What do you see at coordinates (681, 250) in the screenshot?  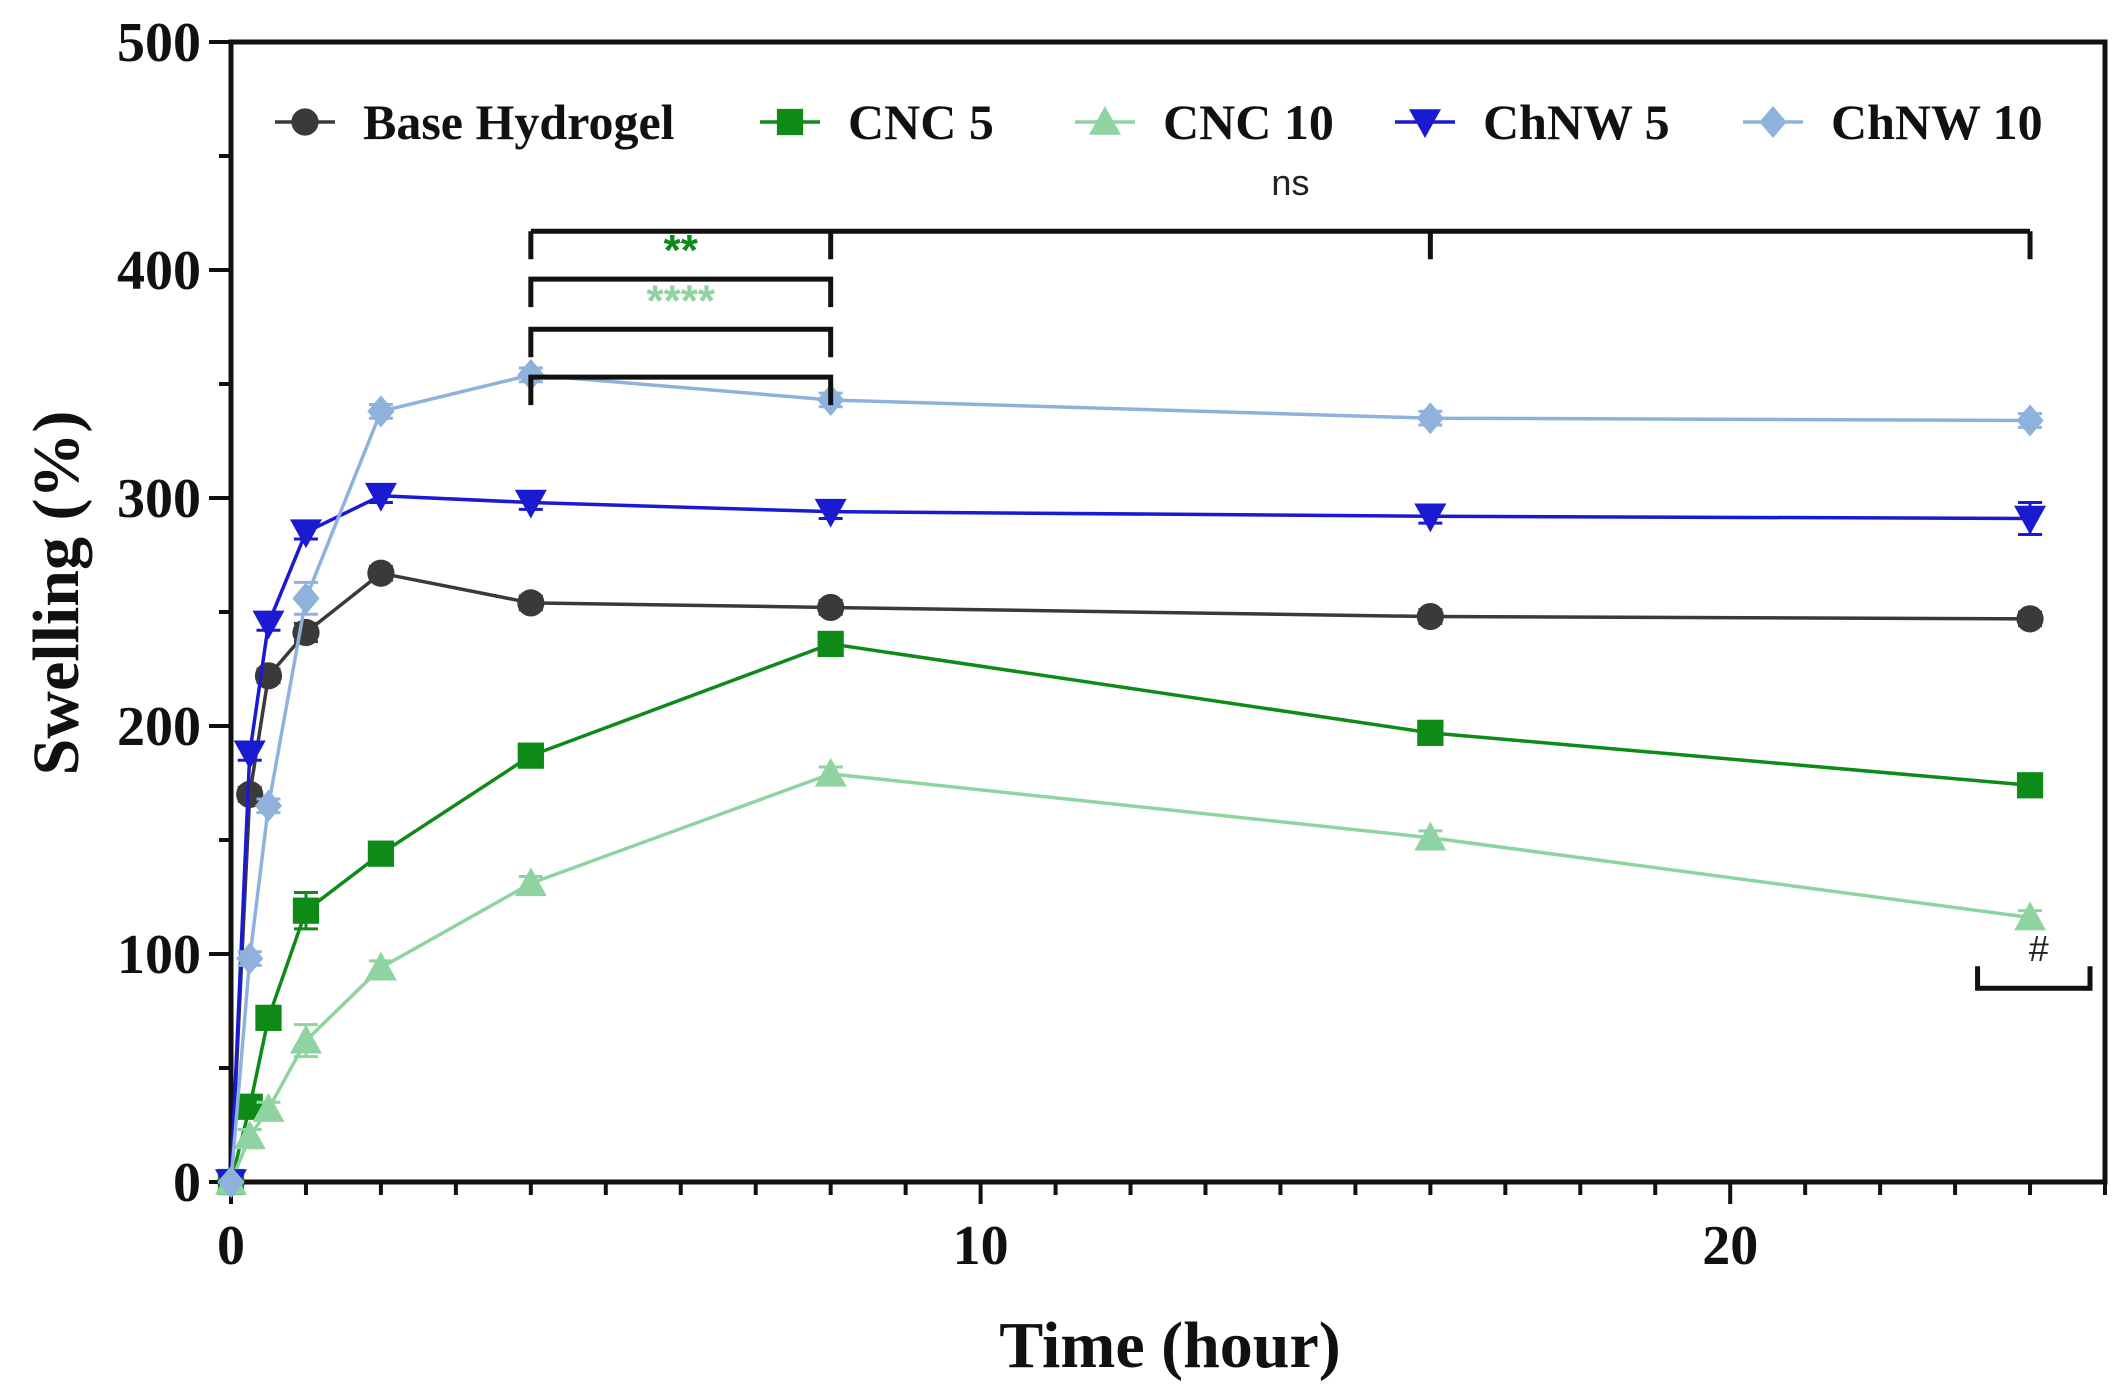 I see `cnc5-significance: **` at bounding box center [681, 250].